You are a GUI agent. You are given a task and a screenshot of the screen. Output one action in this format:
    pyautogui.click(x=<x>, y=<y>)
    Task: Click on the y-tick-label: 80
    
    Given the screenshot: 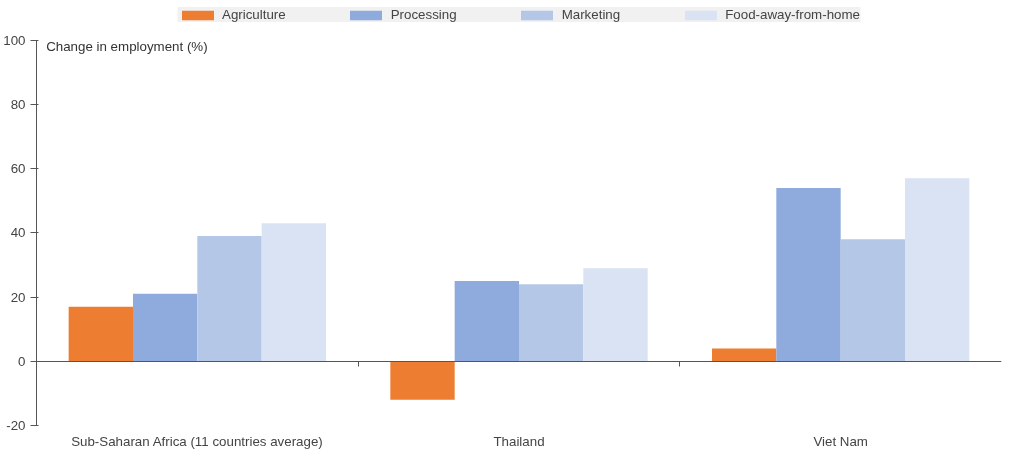 What is the action you would take?
    pyautogui.click(x=18, y=104)
    